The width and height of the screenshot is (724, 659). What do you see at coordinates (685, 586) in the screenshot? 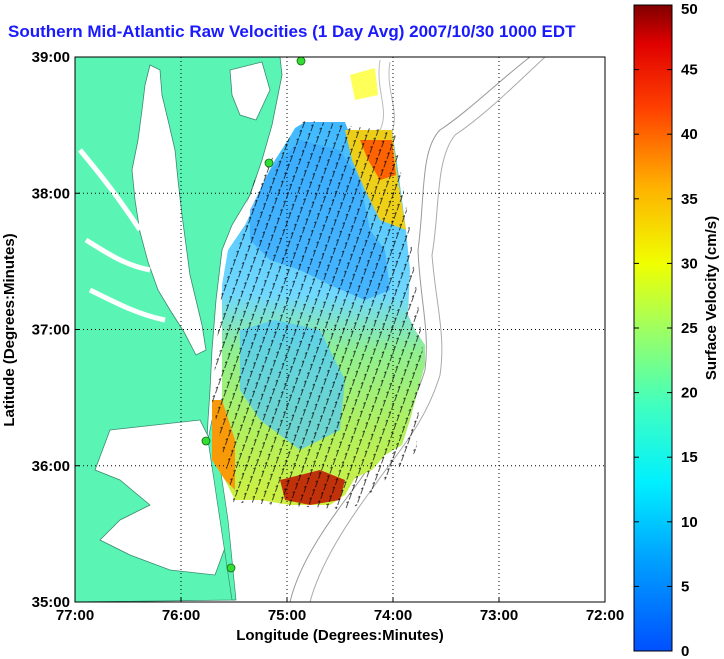
I see `colorbar-tick-label: 5` at bounding box center [685, 586].